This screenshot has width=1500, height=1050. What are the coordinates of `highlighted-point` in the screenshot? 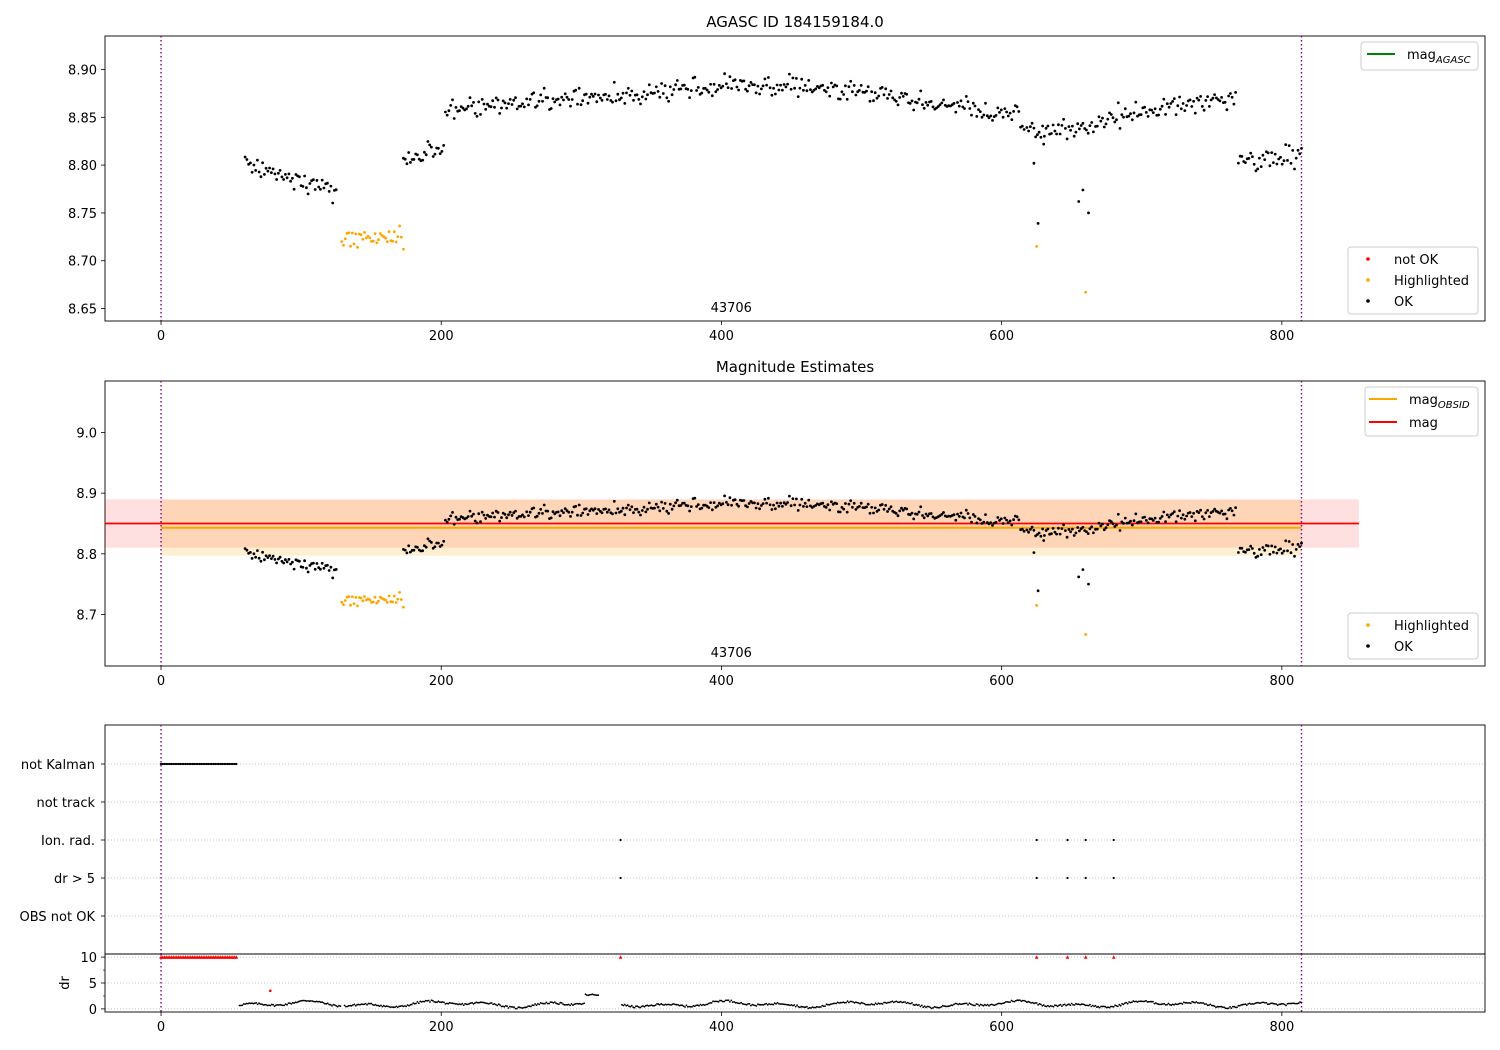 It's located at (373, 241).